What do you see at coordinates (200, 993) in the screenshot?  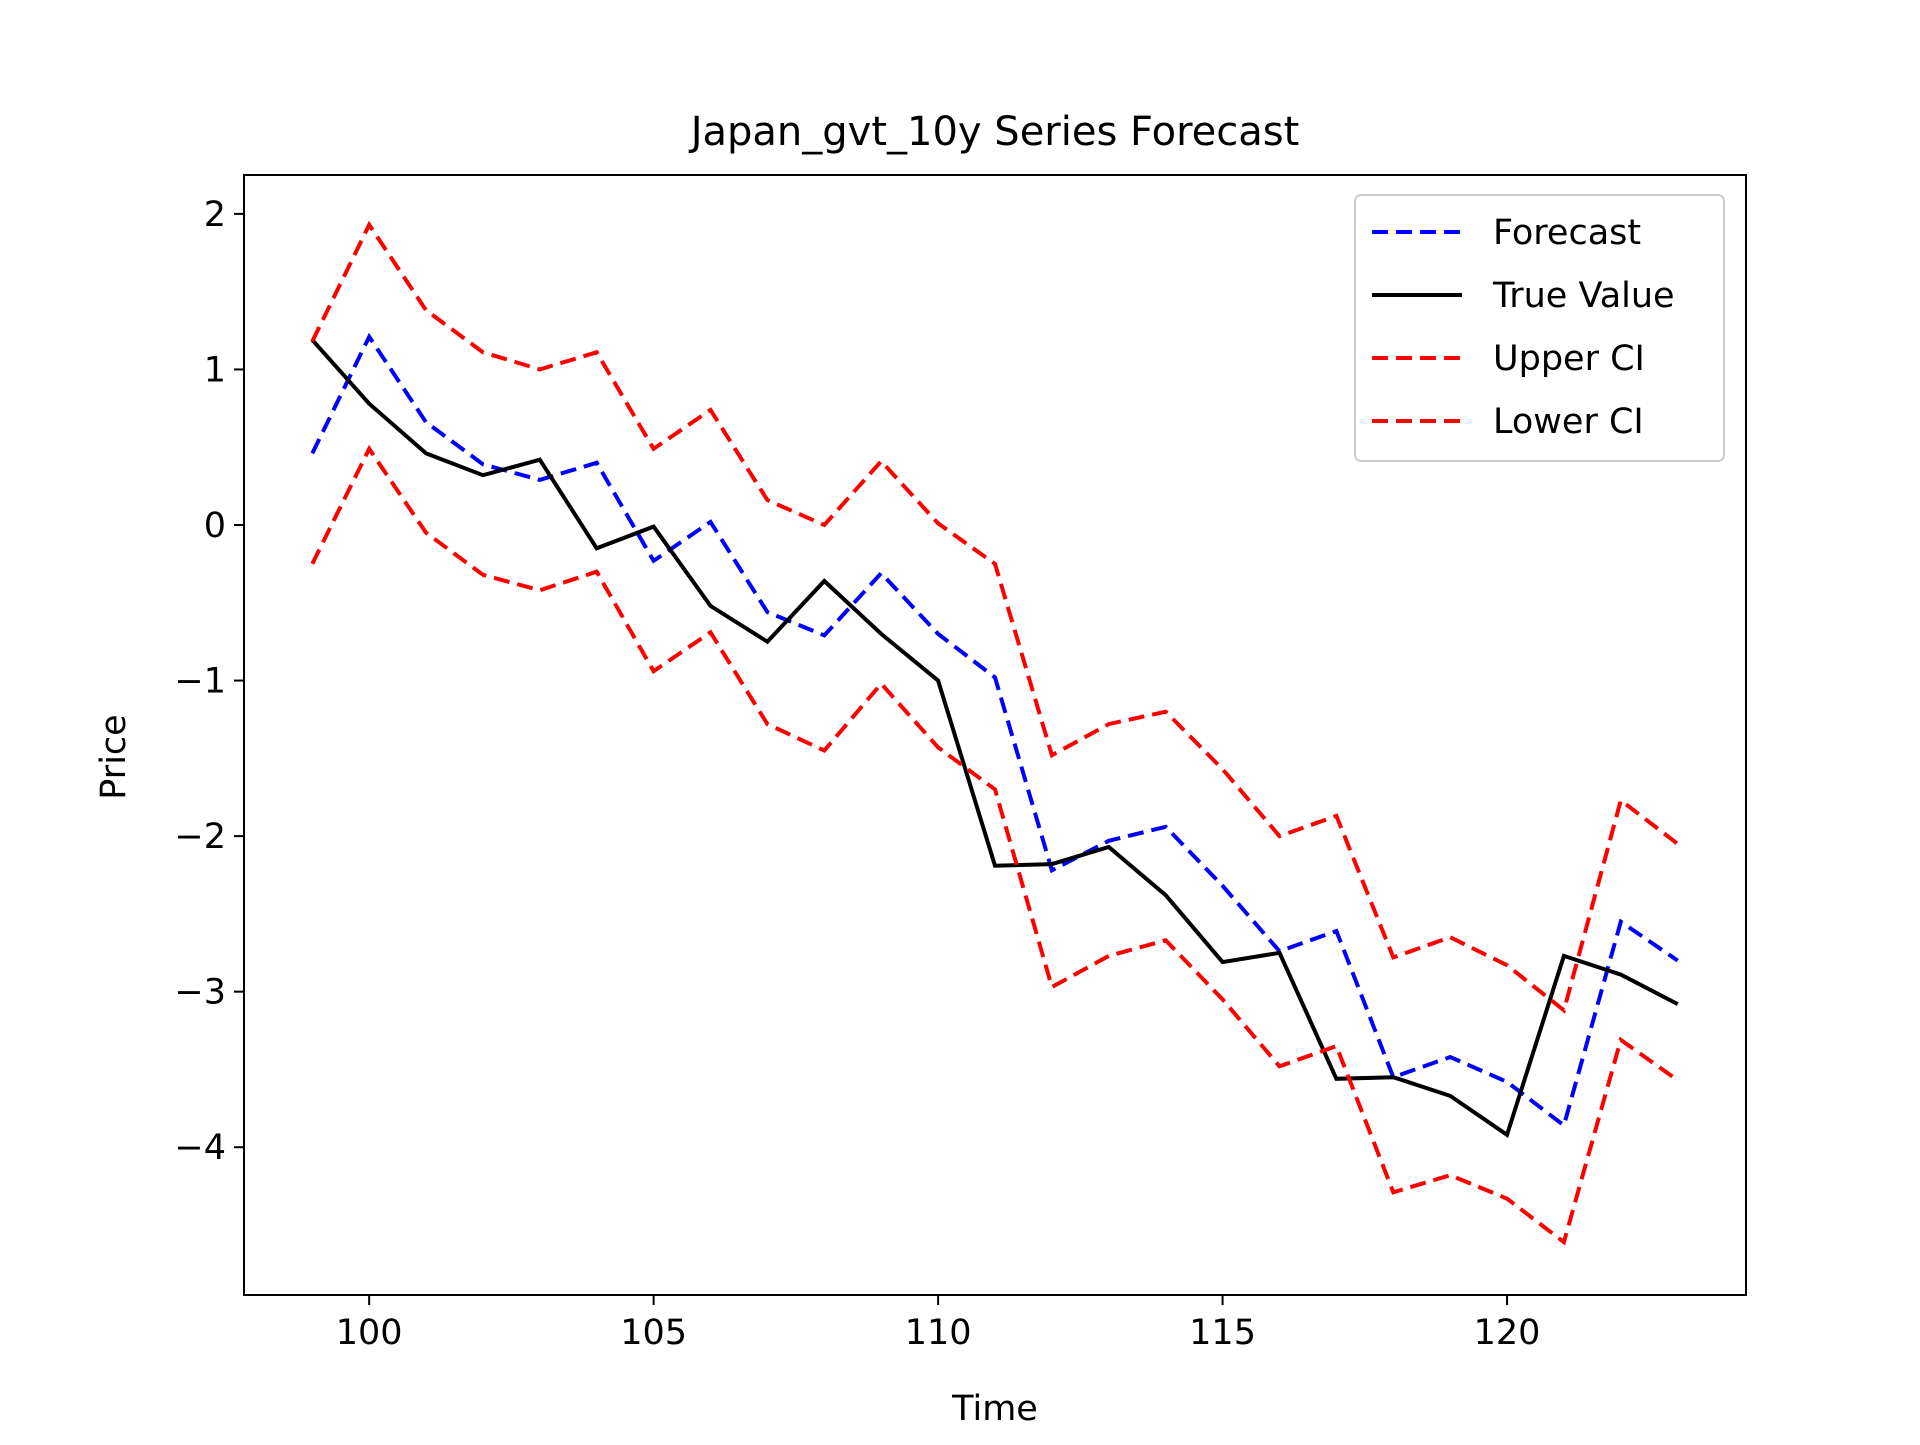 I see `y-tick-label: −3` at bounding box center [200, 993].